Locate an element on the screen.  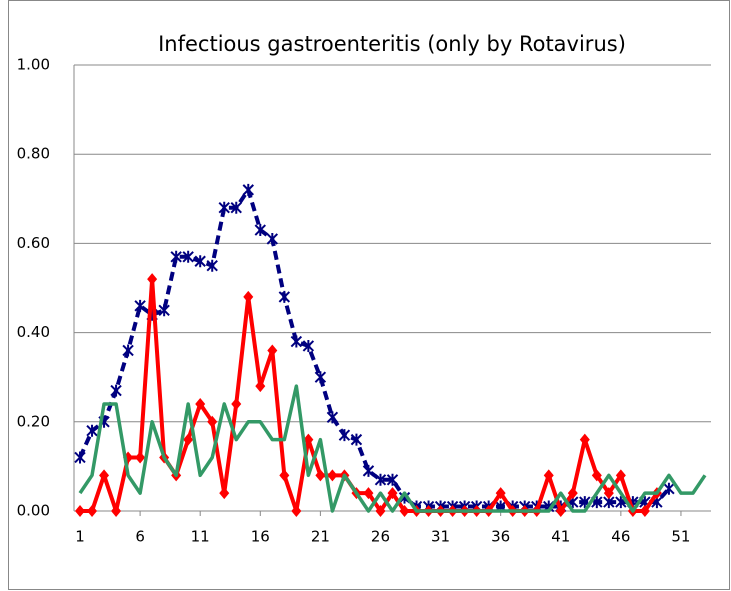
x-tick-label: 21 is located at coordinates (320, 537).